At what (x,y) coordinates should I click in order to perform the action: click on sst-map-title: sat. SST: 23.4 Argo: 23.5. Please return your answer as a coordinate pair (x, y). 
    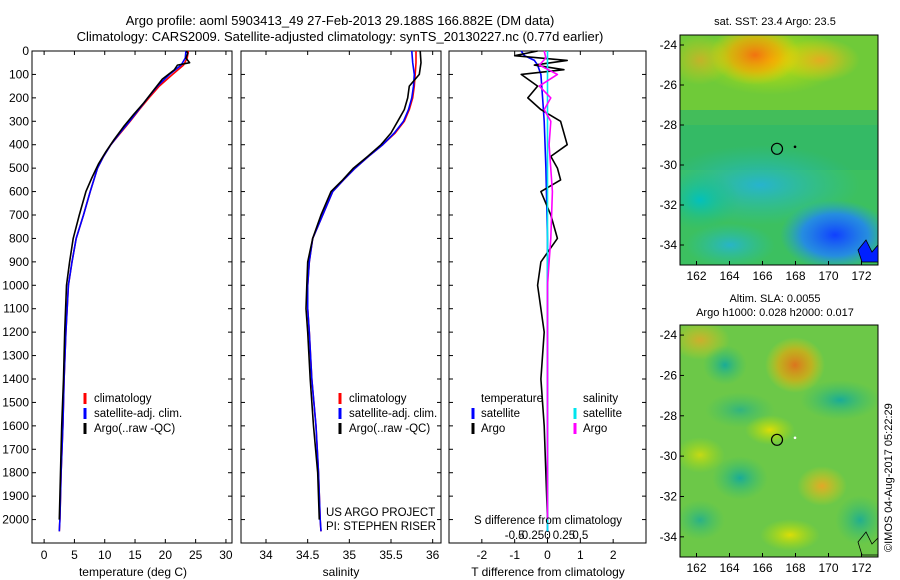
    Looking at the image, I should click on (775, 22).